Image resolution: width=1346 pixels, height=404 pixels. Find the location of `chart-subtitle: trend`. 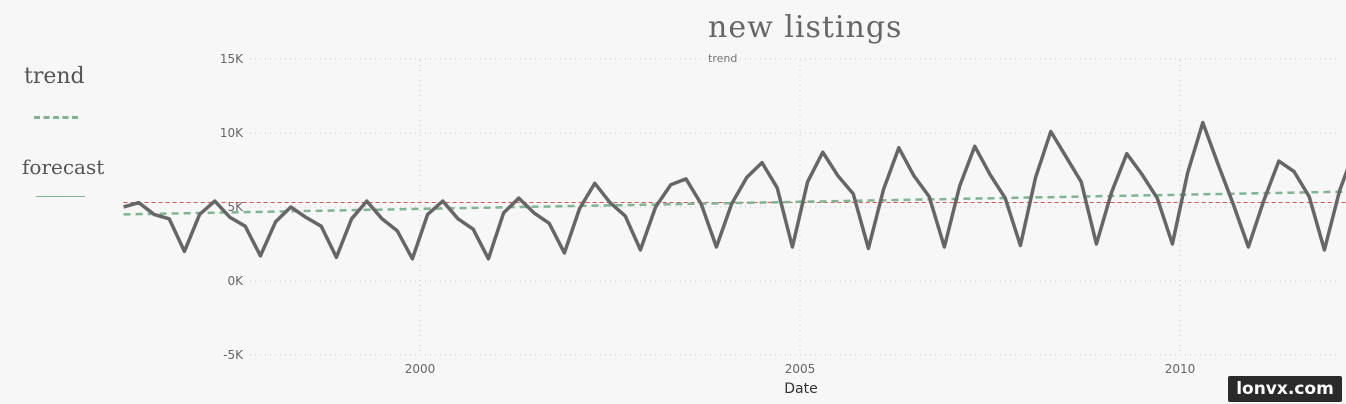

chart-subtitle: trend is located at coordinates (723, 58).